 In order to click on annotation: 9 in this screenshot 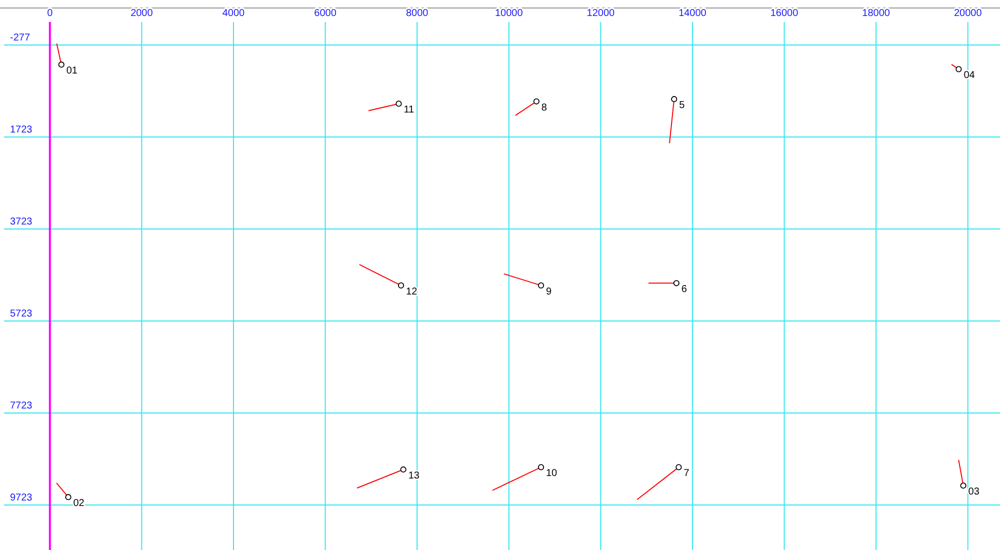, I will do `click(549, 292)`.